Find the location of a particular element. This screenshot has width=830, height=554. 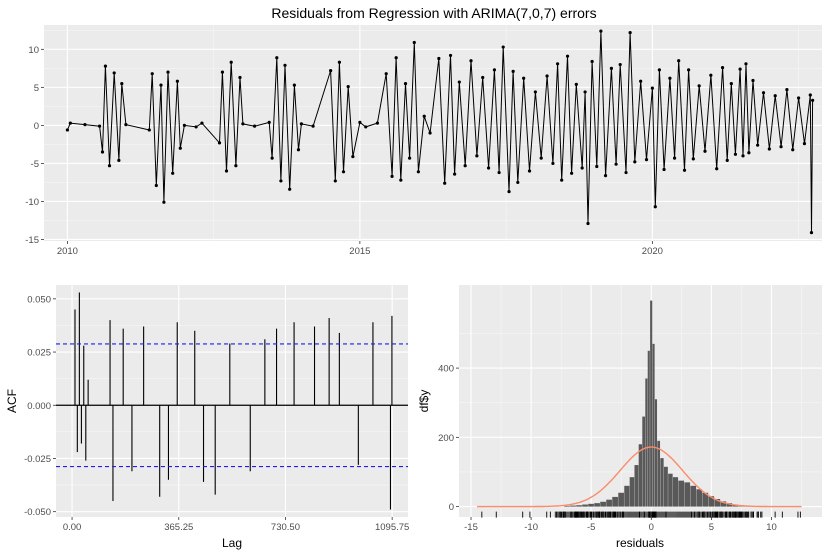

acf-y-axis-title: ACF is located at coordinates (12, 401).